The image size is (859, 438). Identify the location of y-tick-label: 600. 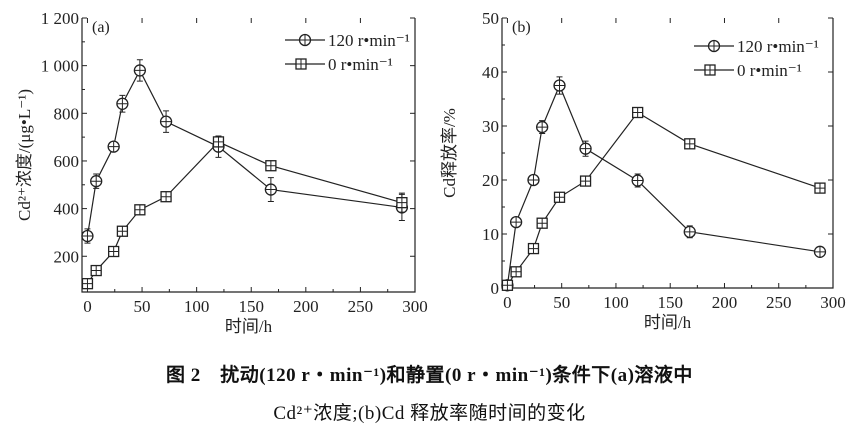
(67, 161).